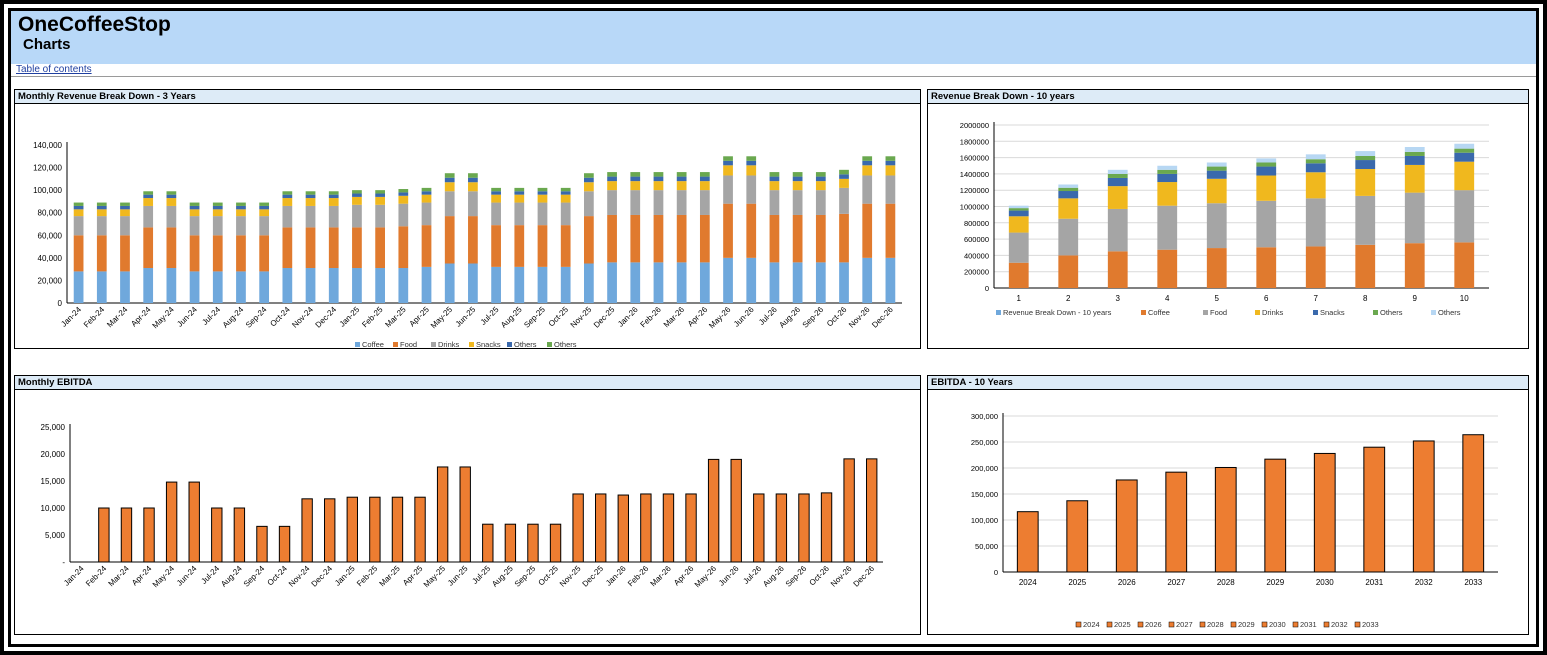  What do you see at coordinates (976, 255) in the screenshot?
I see `y-tick-label: 400000` at bounding box center [976, 255].